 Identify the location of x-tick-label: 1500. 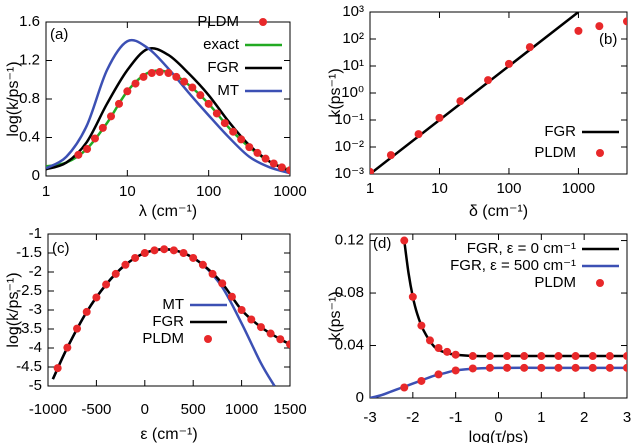
(289, 409).